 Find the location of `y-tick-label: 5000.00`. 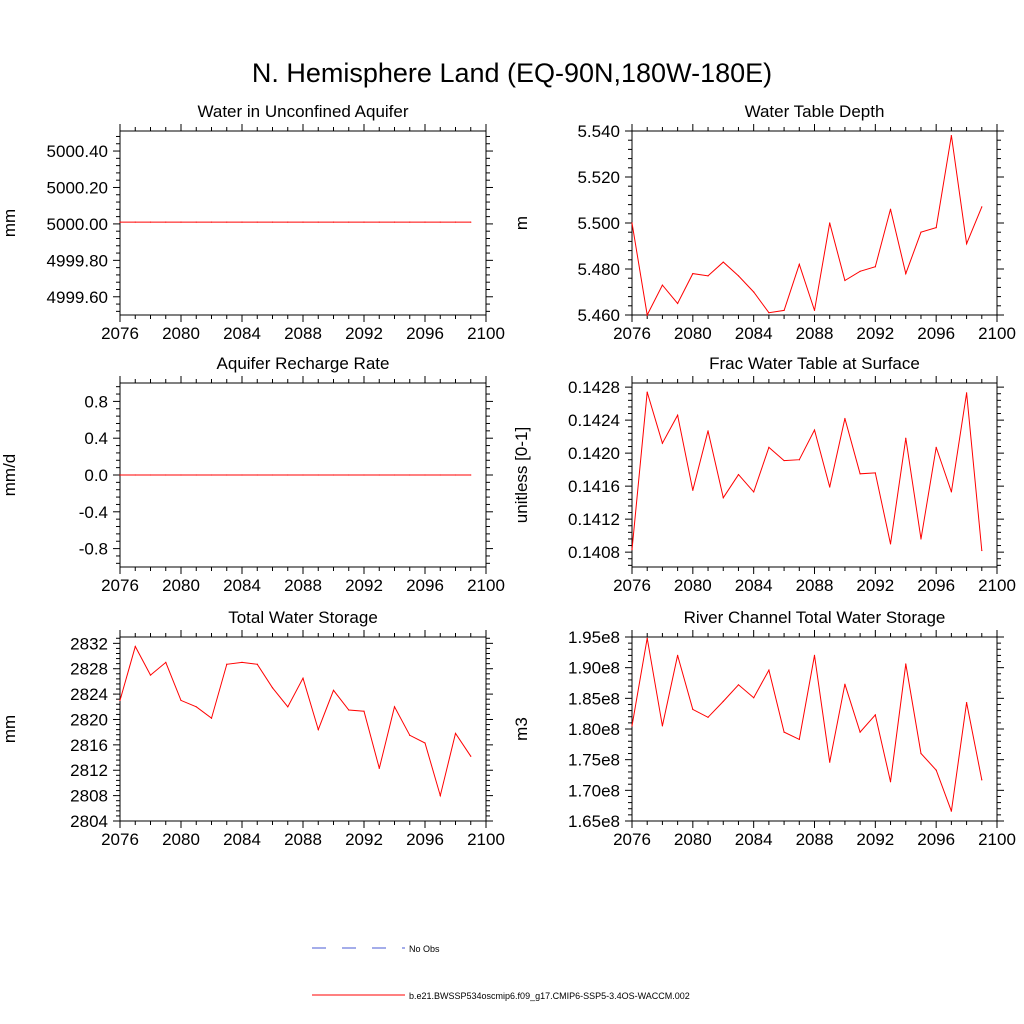

y-tick-label: 5000.00 is located at coordinates (77, 224).